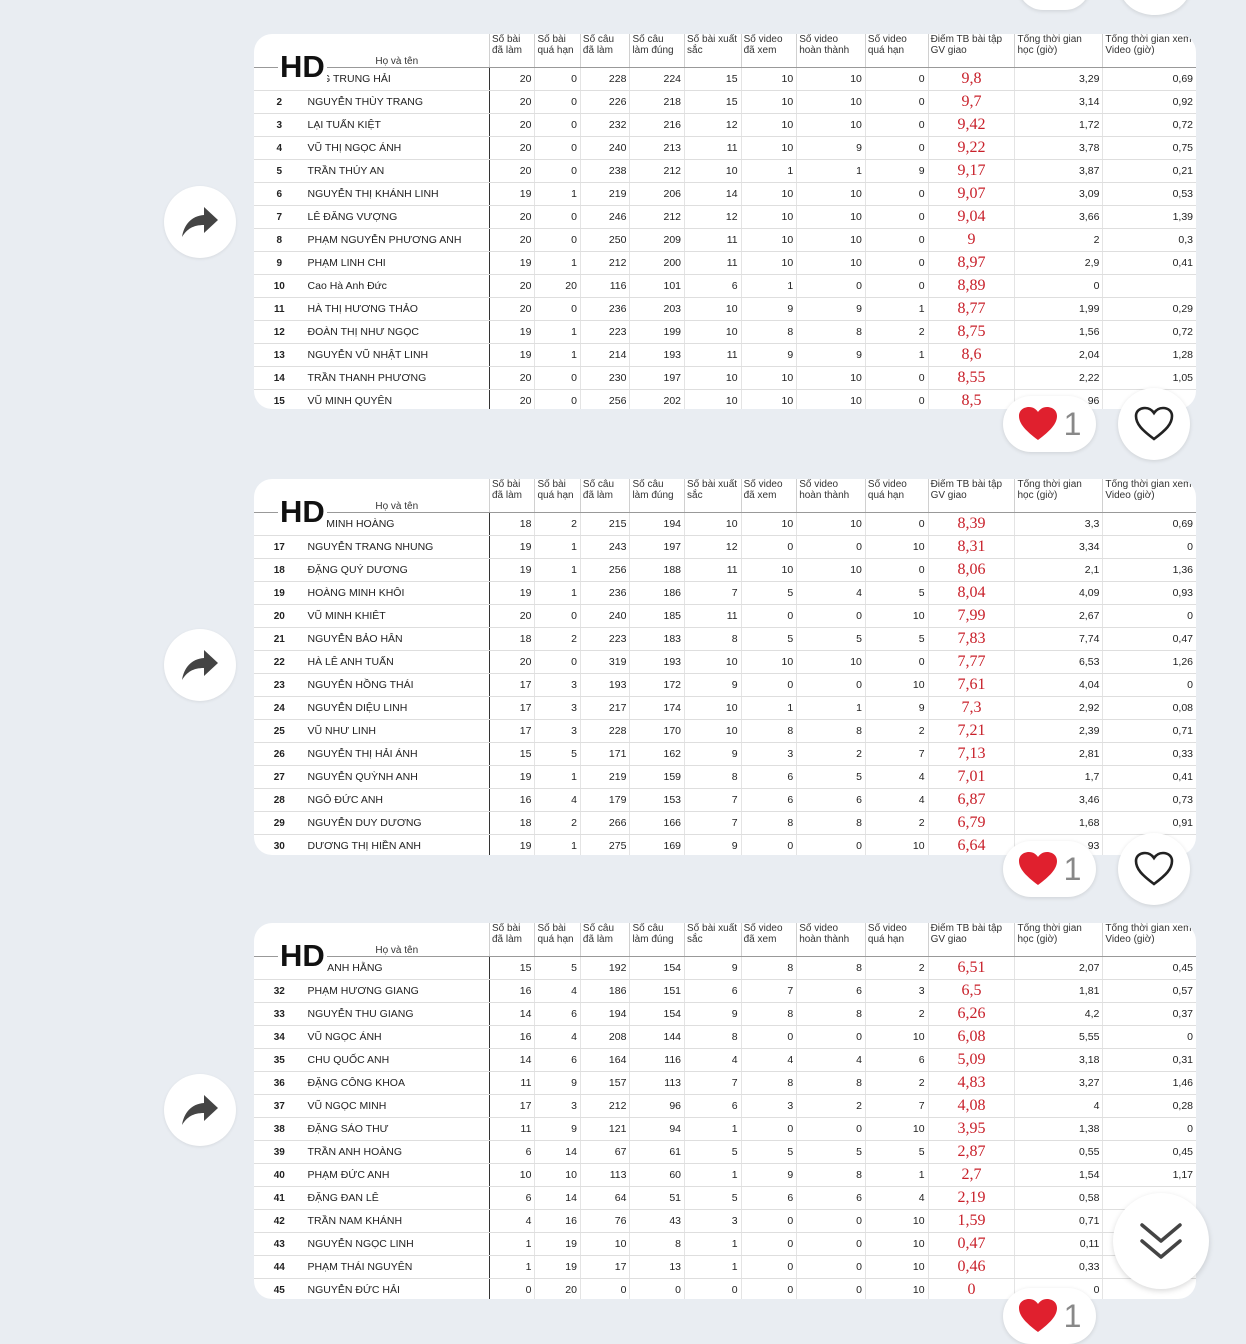 The image size is (1246, 1344). Describe the element at coordinates (831, 496) in the screenshot. I see `column-header-c7: Số video hoàn thành` at that location.